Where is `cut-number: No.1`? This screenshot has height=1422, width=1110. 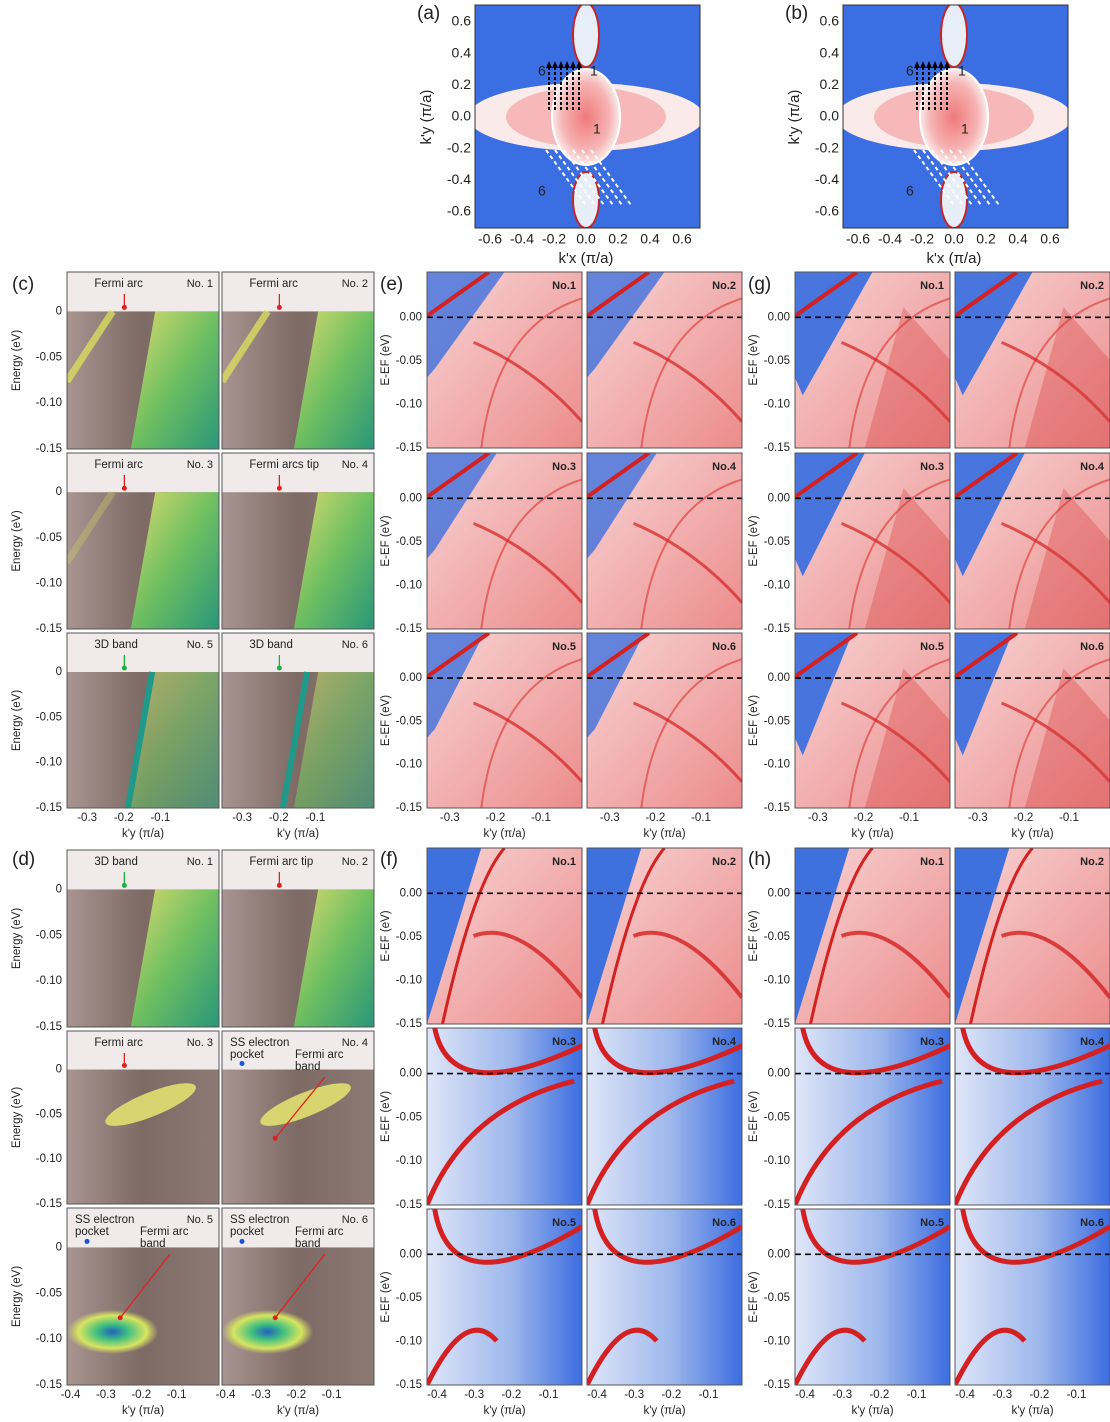
cut-number: No.1 is located at coordinates (564, 286).